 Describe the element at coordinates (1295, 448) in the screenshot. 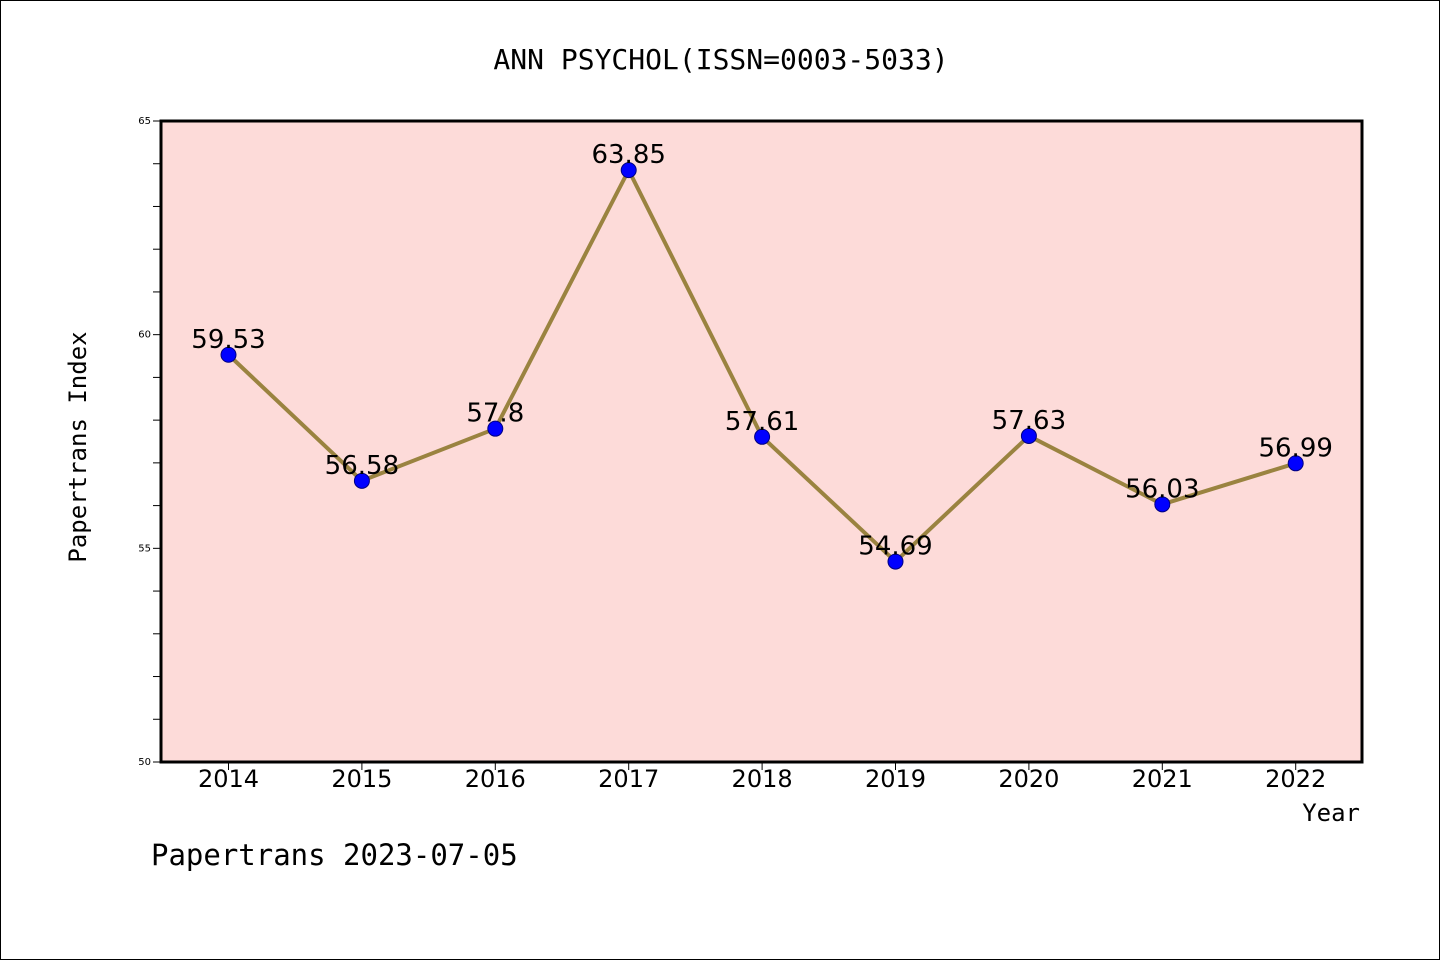

I see `data-label: 56.99` at that location.